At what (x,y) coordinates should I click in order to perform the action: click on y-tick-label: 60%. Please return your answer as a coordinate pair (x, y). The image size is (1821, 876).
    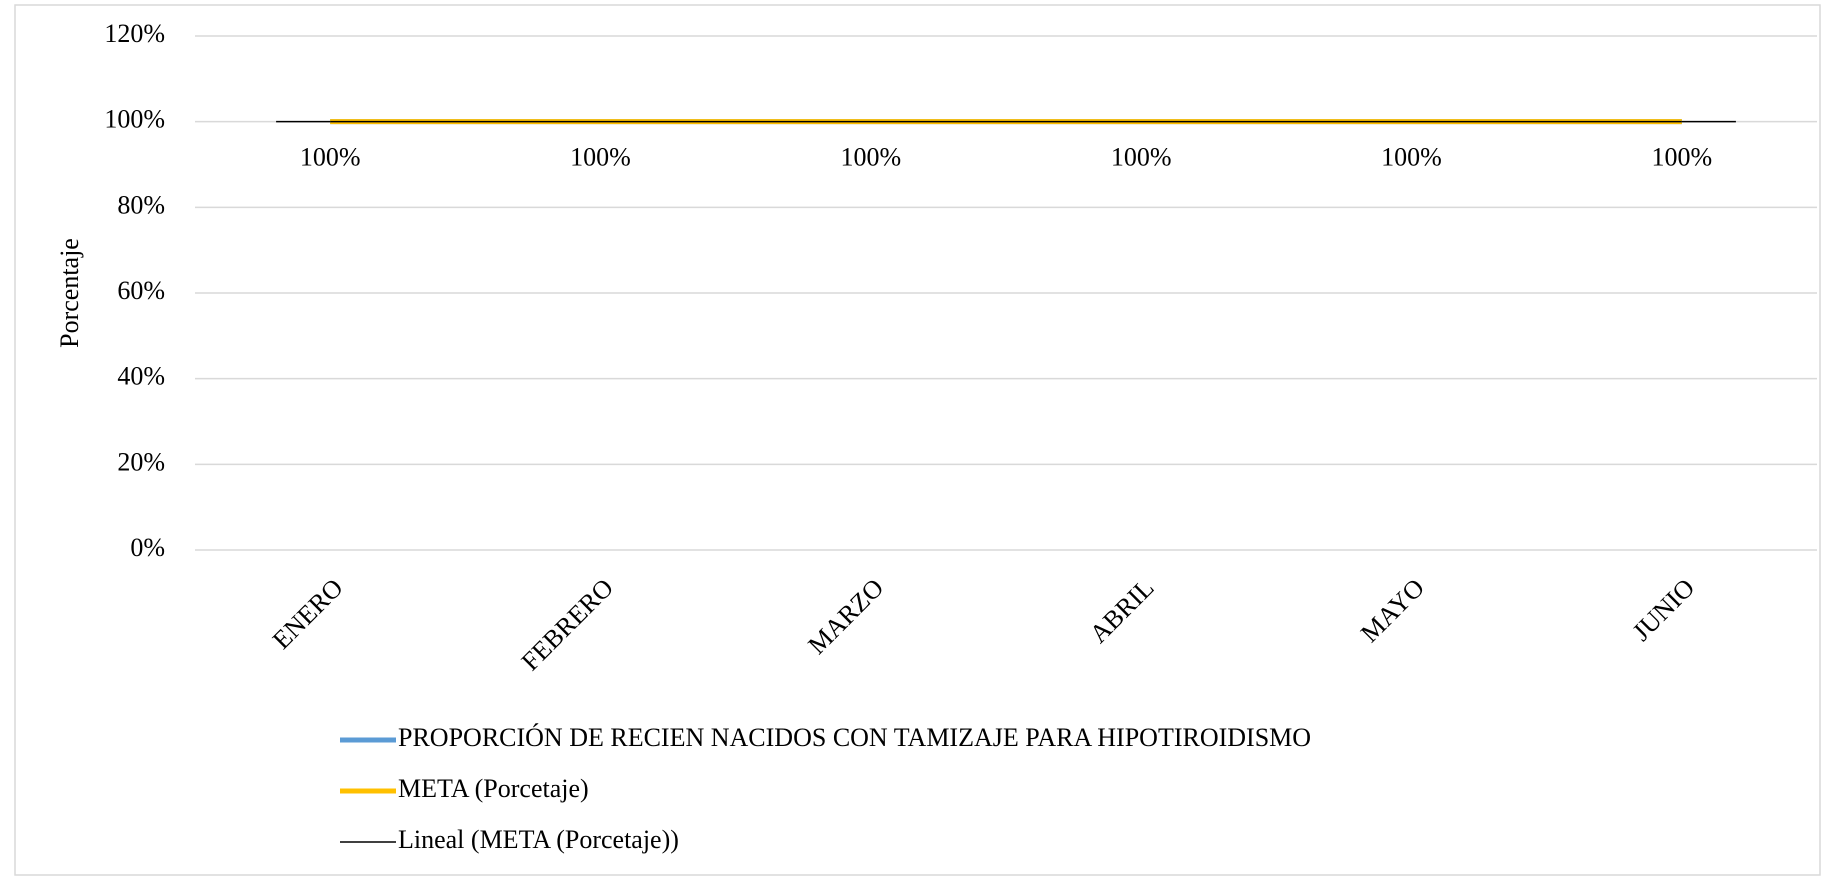
    Looking at the image, I should click on (141, 290).